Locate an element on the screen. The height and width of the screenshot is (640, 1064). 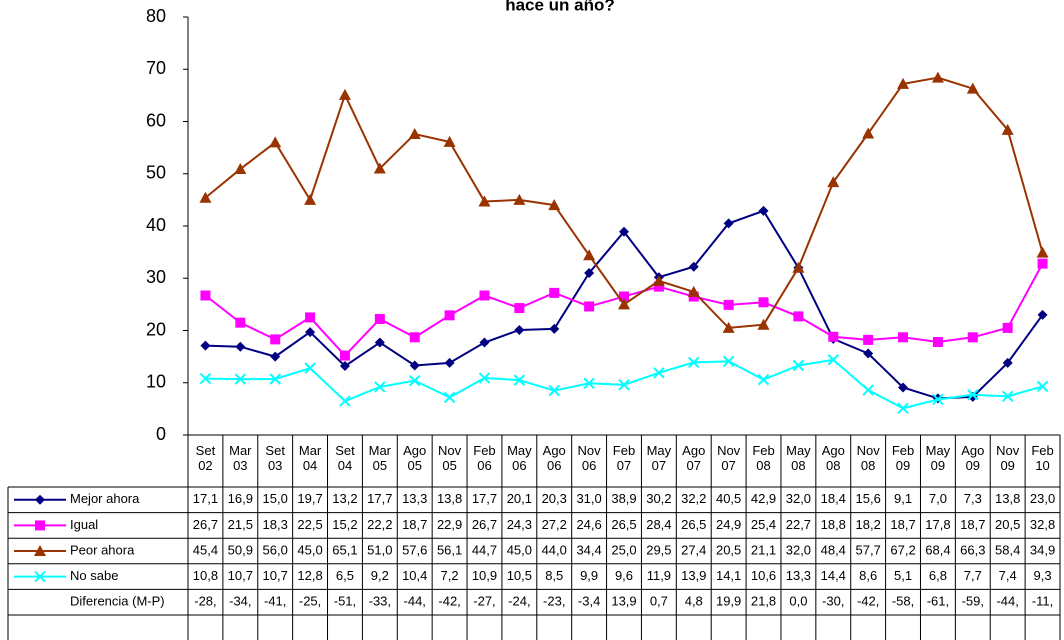
x-tick-label: Nov 08 is located at coordinates (868, 458).